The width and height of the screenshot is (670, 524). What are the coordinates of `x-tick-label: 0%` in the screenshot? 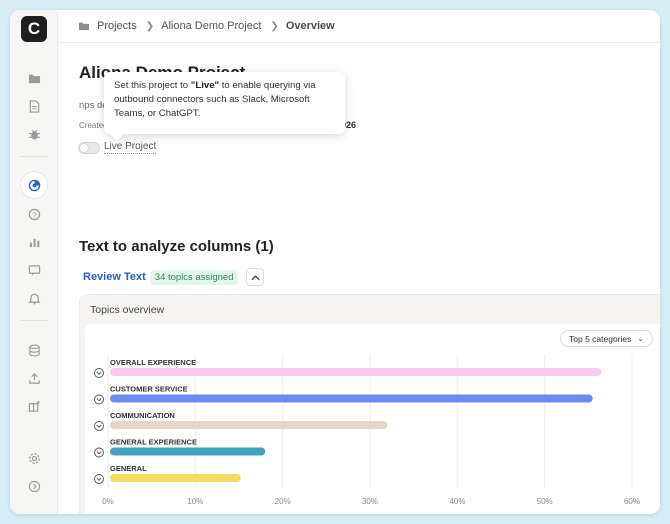 It's located at (108, 501).